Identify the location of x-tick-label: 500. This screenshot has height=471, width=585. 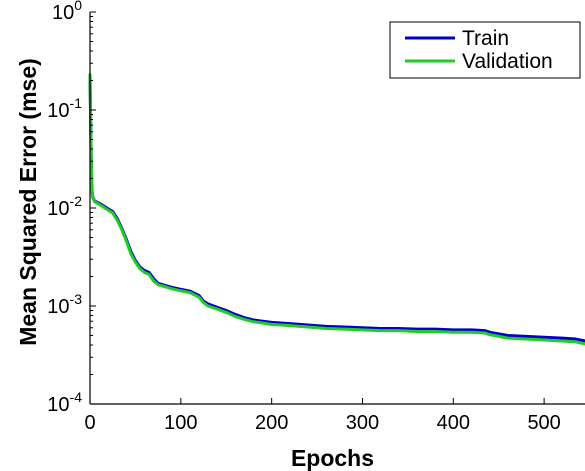
(543, 423).